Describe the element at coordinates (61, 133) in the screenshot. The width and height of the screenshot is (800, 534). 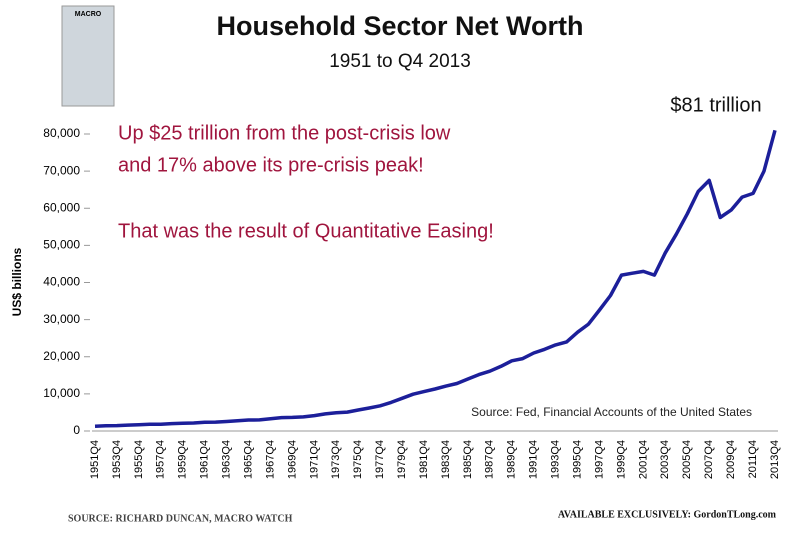
I see `y-tick-label: 80,000` at that location.